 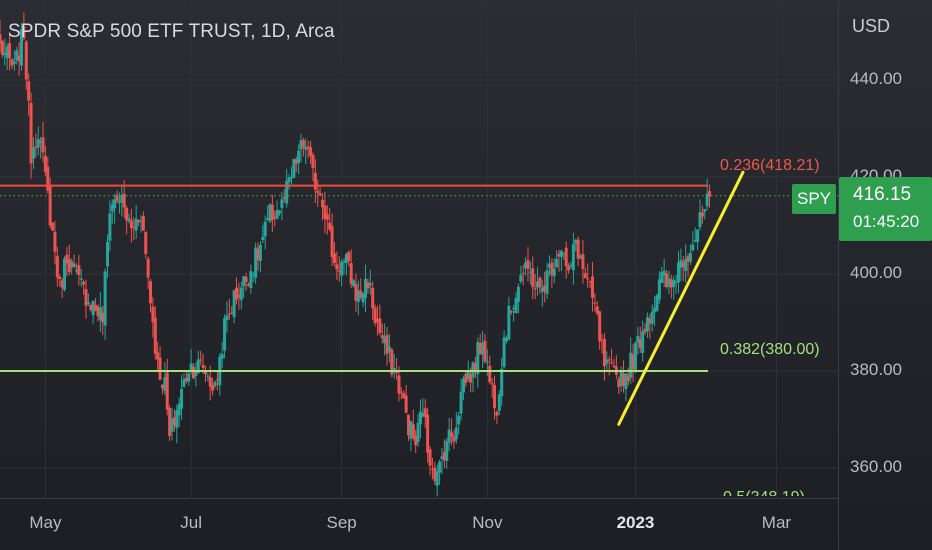 I want to click on bar-countdown: 01:45:20, so click(x=886, y=221).